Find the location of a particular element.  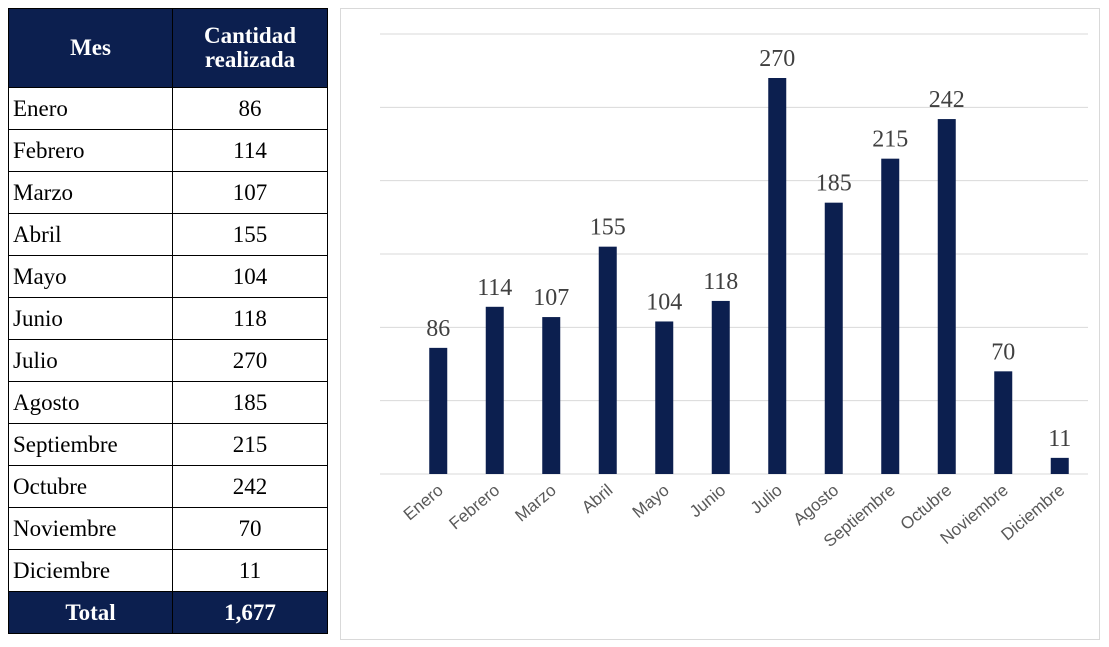

table-row: Enero 86 is located at coordinates (168, 108).